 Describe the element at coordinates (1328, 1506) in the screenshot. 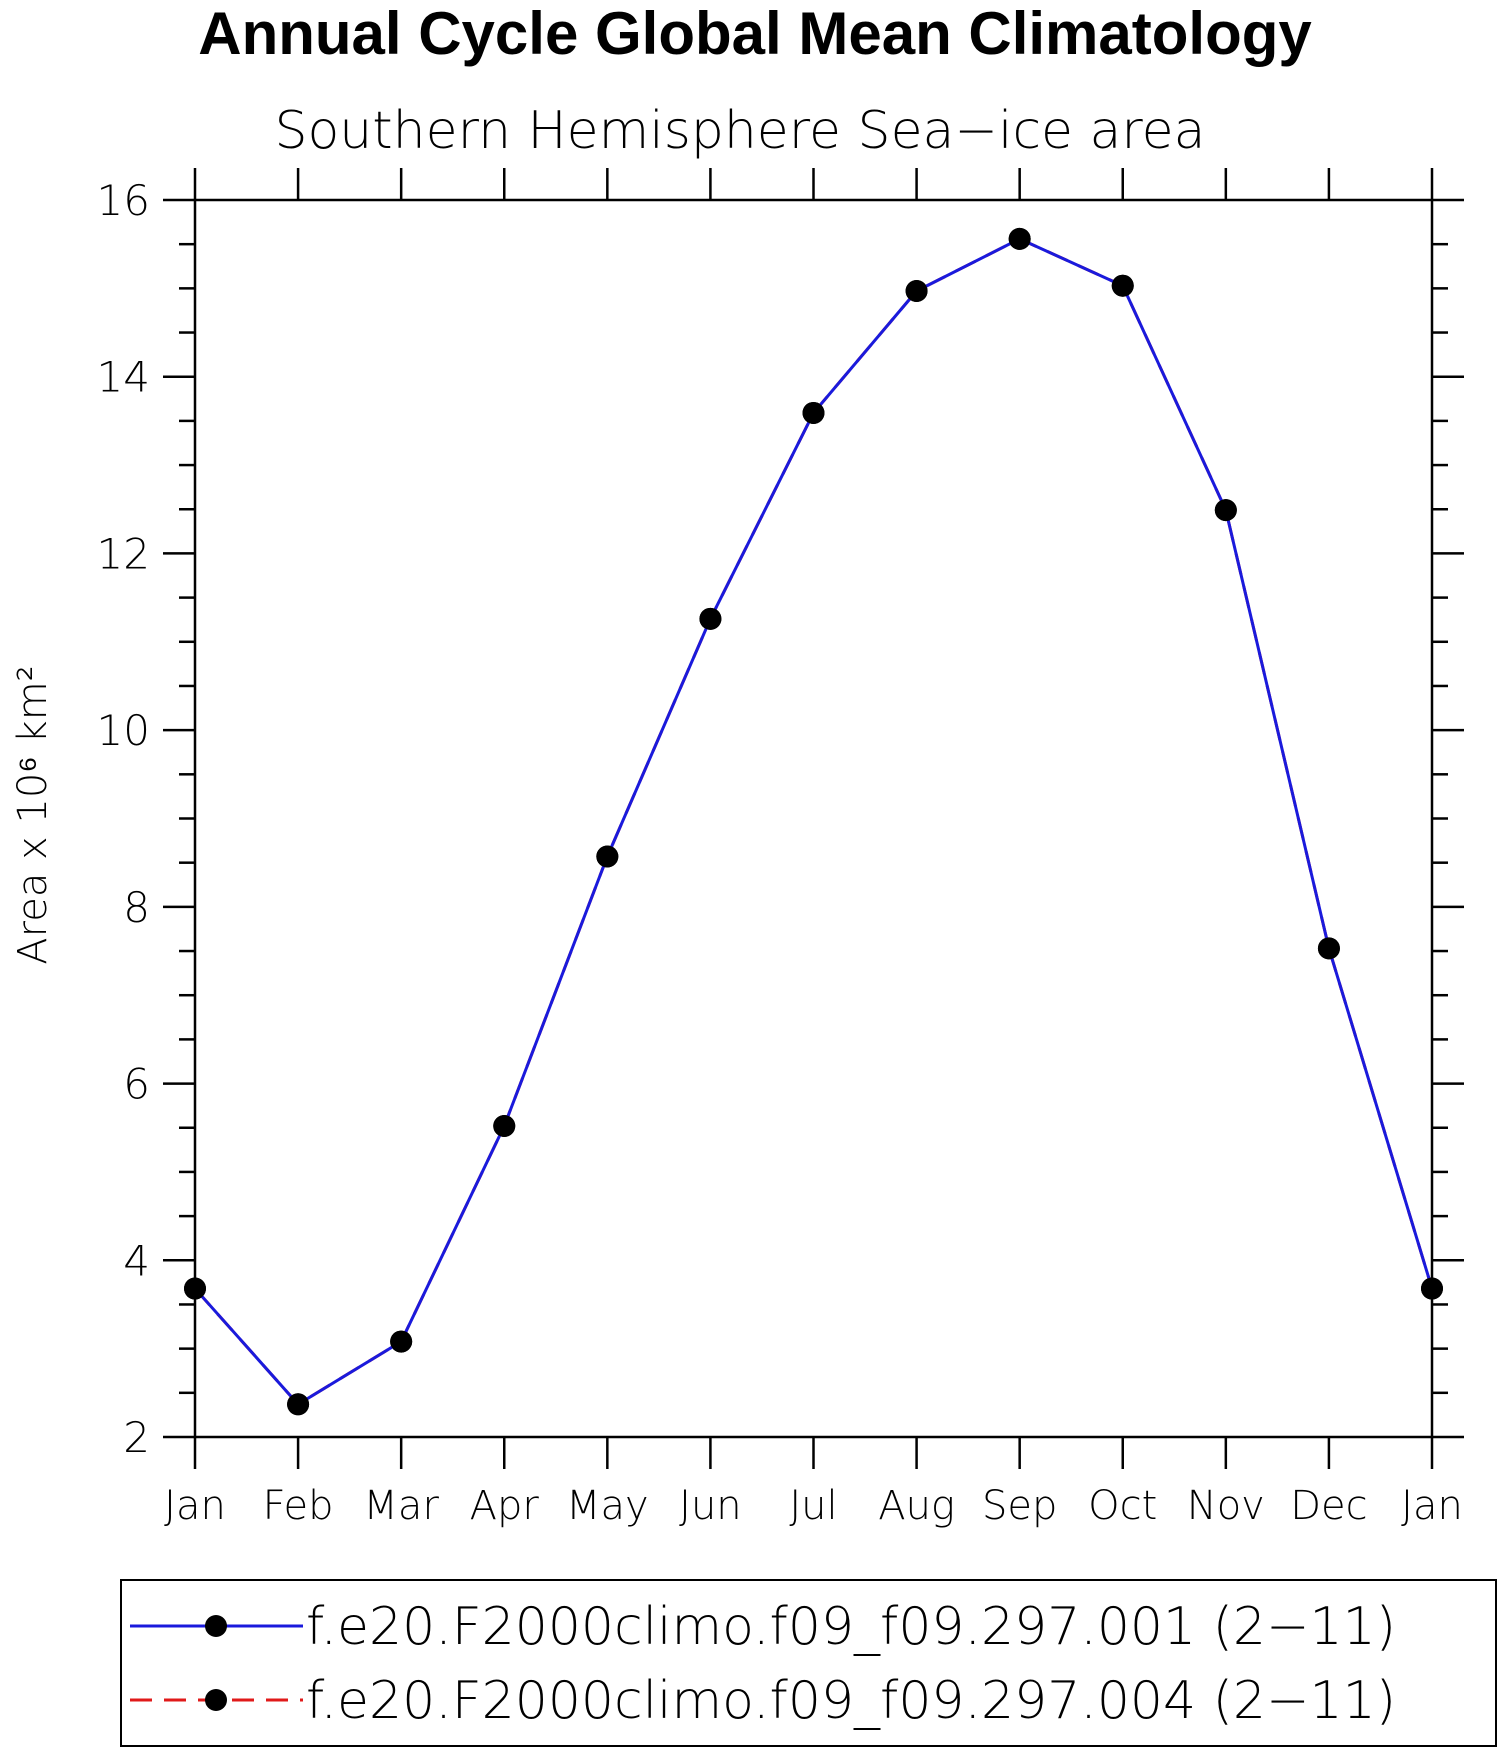

I see `x-tick-label: Dec` at that location.